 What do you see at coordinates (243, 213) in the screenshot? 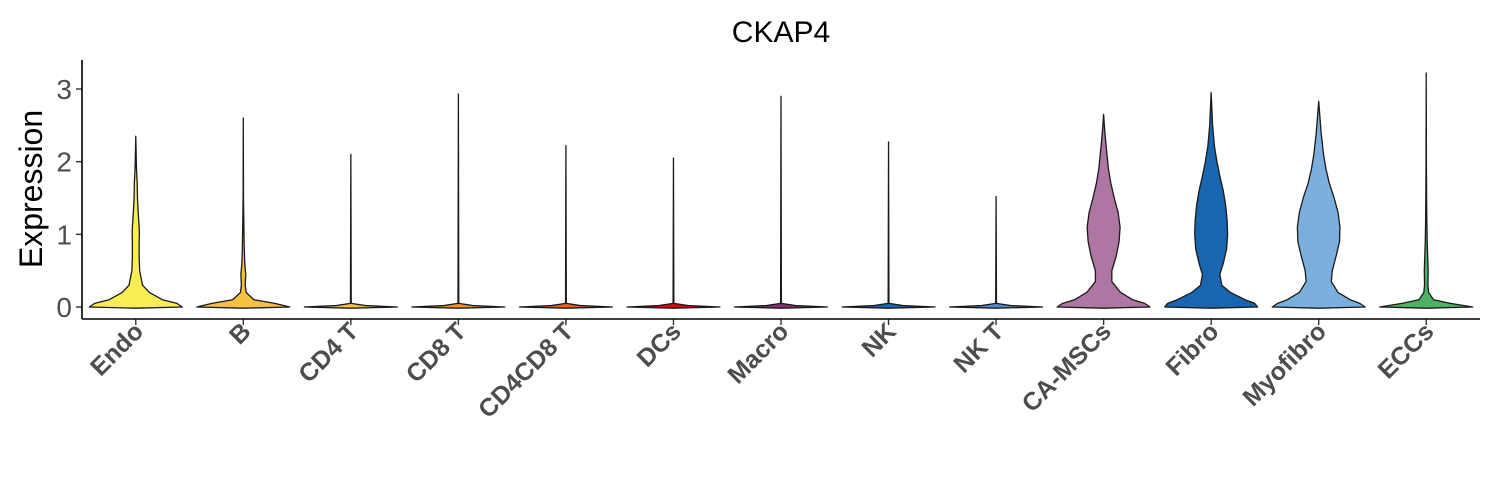
I see `violin-b` at bounding box center [243, 213].